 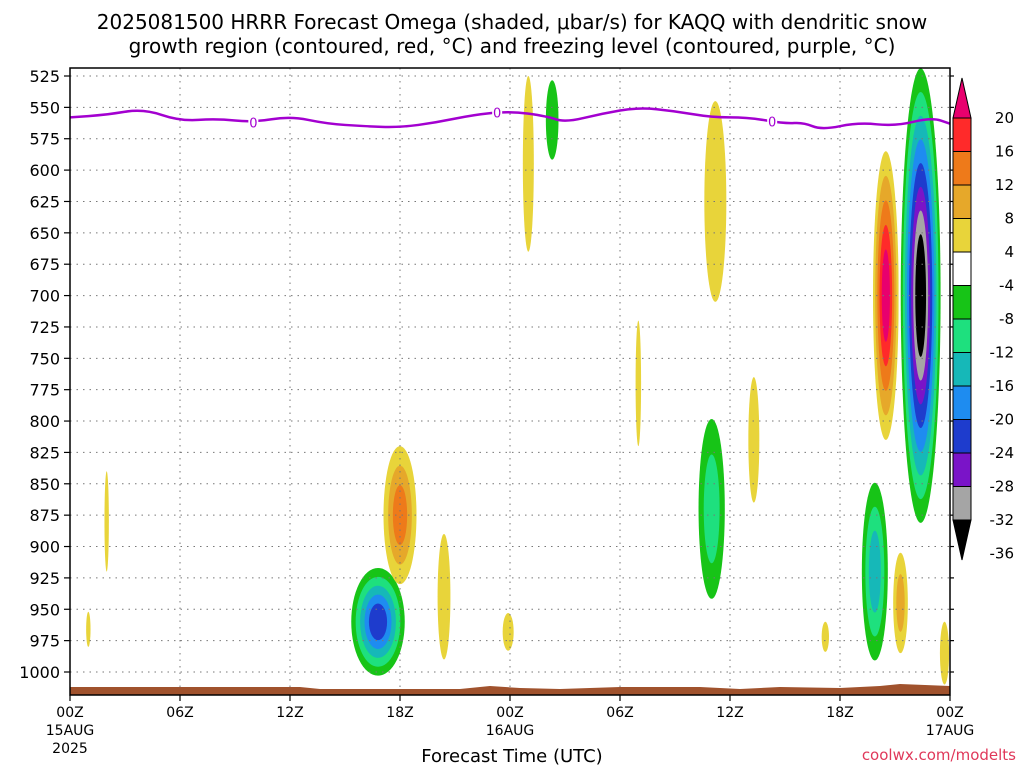 What do you see at coordinates (44, 578) in the screenshot?
I see `y-tick-label: 925` at bounding box center [44, 578].